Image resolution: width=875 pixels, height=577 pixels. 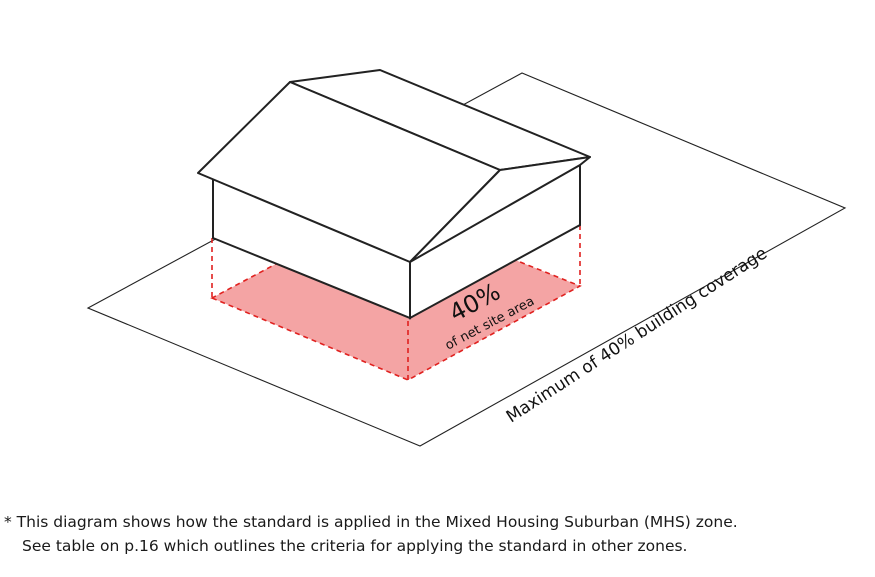 What do you see at coordinates (637, 335) in the screenshot?
I see `site-coverage-caption: Maximum of 40% building coverage` at bounding box center [637, 335].